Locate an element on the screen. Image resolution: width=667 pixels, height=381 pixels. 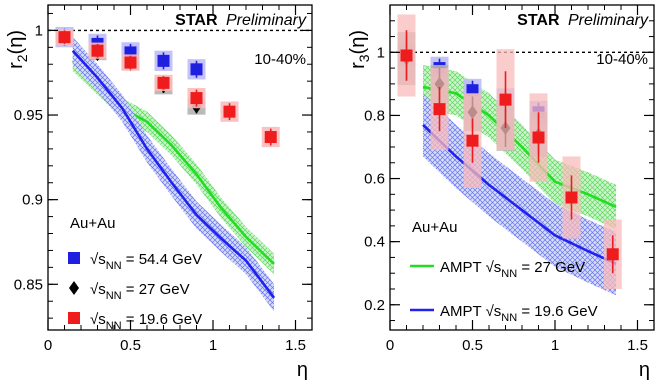
legend-entry: AMPT √sNN = 19.6 GeV is located at coordinates (504, 313).